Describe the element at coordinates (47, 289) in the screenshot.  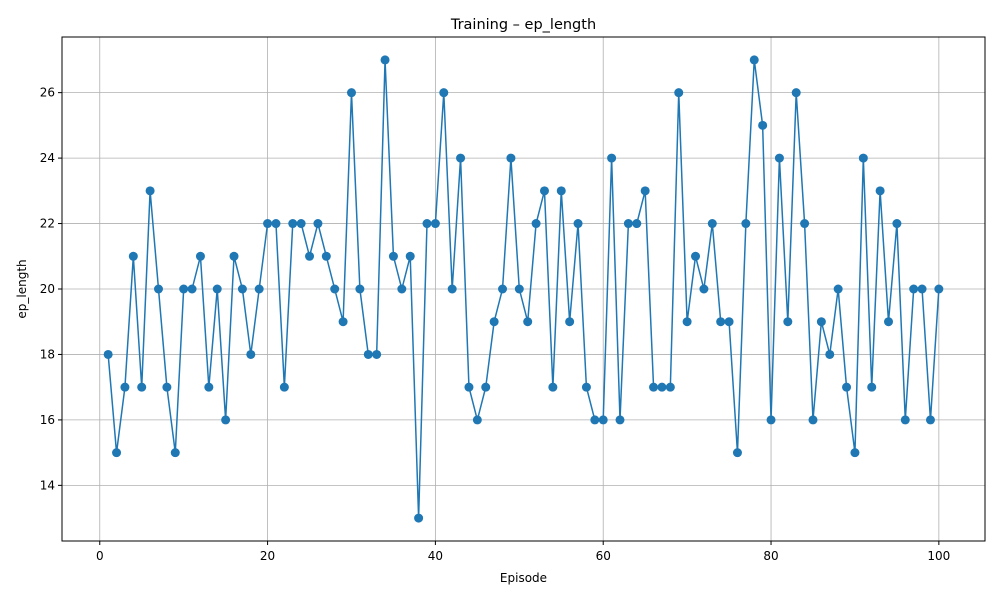
I see `y-tick-label: 20` at that location.